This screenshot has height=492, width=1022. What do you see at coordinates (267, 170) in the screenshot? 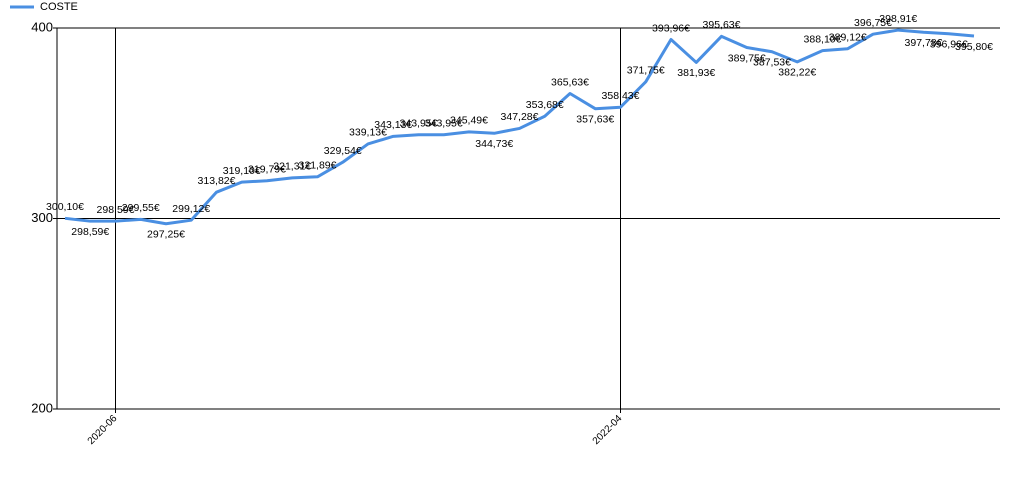
I see `data-label: 319,79€` at bounding box center [267, 170].